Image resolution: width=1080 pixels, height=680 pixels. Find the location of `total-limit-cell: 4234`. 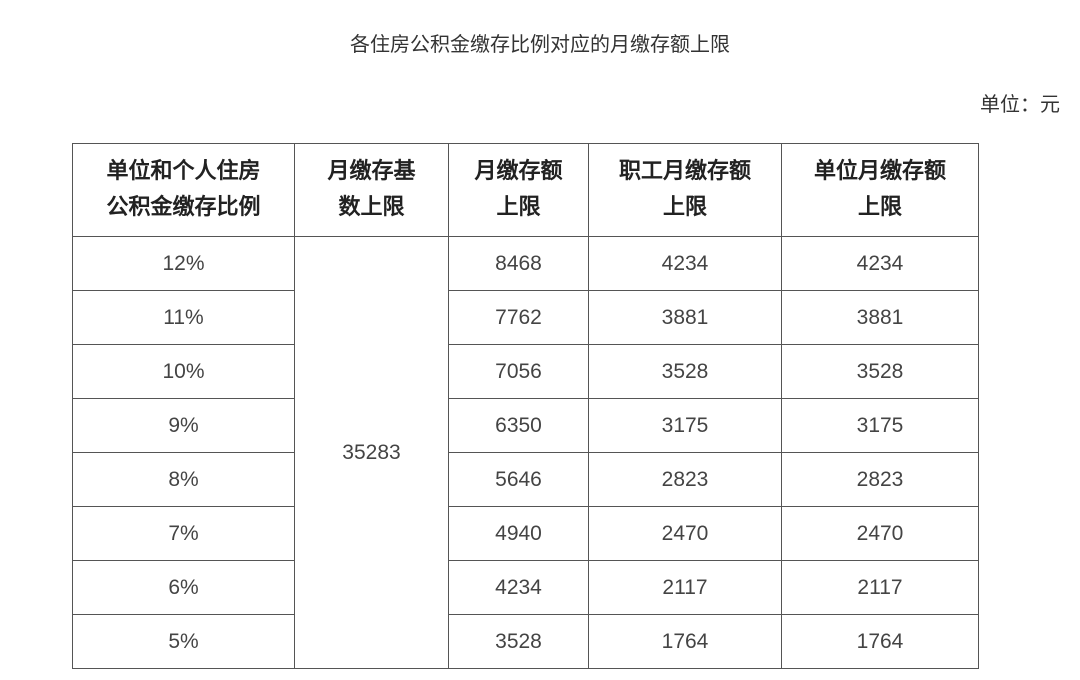

total-limit-cell: 4234 is located at coordinates (518, 587).